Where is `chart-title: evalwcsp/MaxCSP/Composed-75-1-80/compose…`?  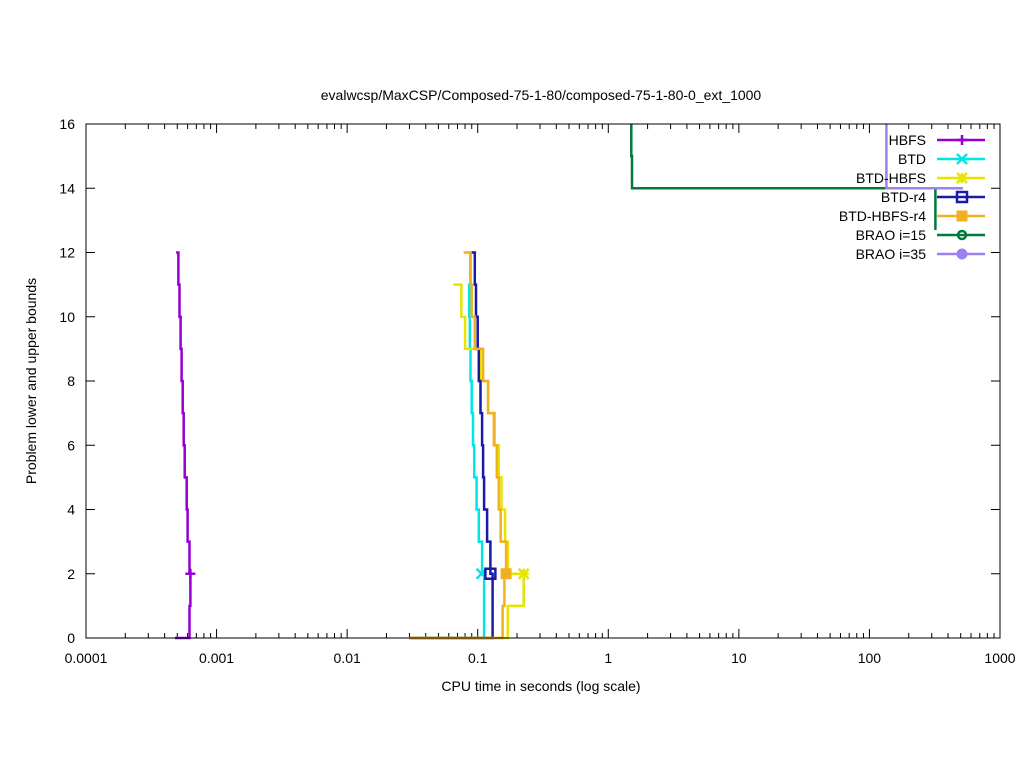
chart-title: evalwcsp/MaxCSP/Composed-75-1-80/compose… is located at coordinates (541, 95).